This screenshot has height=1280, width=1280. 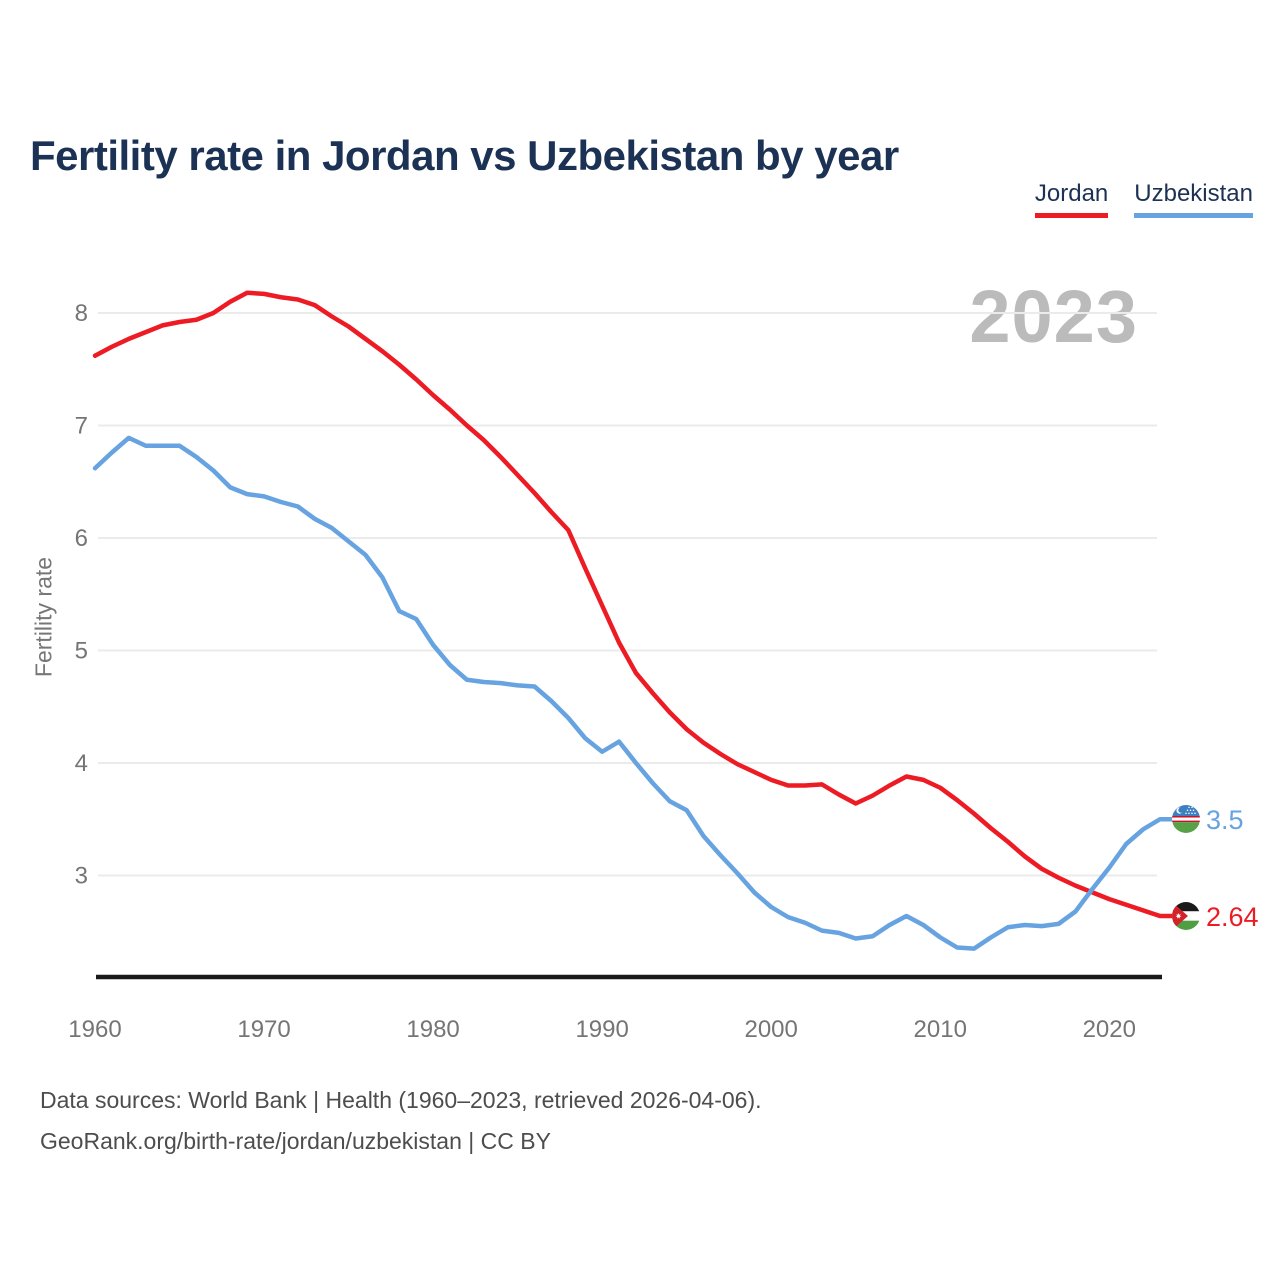 What do you see at coordinates (601, 1029) in the screenshot?
I see `x-tick-label: 1990` at bounding box center [601, 1029].